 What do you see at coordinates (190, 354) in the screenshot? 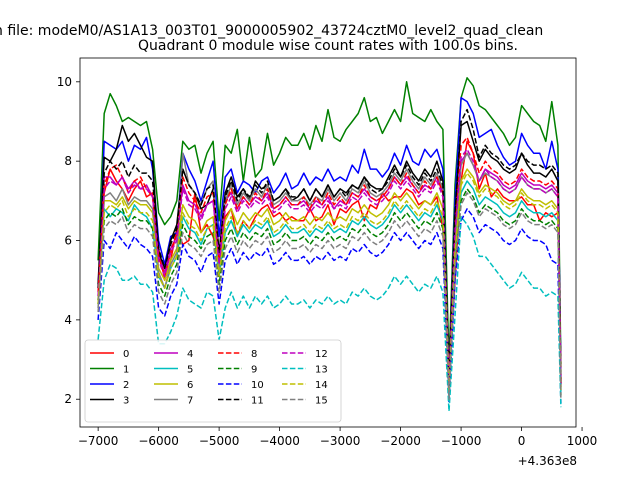
I see `legend-label-4: 4` at bounding box center [190, 354].